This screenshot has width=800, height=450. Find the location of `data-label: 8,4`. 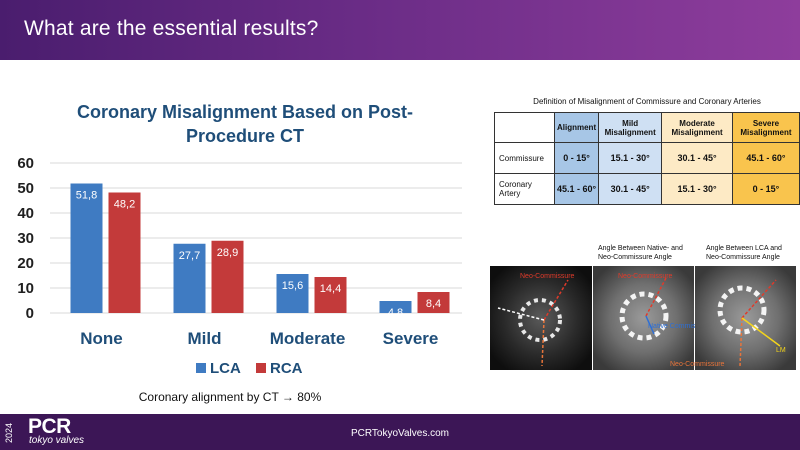

data-label: 8,4 is located at coordinates (433, 304).